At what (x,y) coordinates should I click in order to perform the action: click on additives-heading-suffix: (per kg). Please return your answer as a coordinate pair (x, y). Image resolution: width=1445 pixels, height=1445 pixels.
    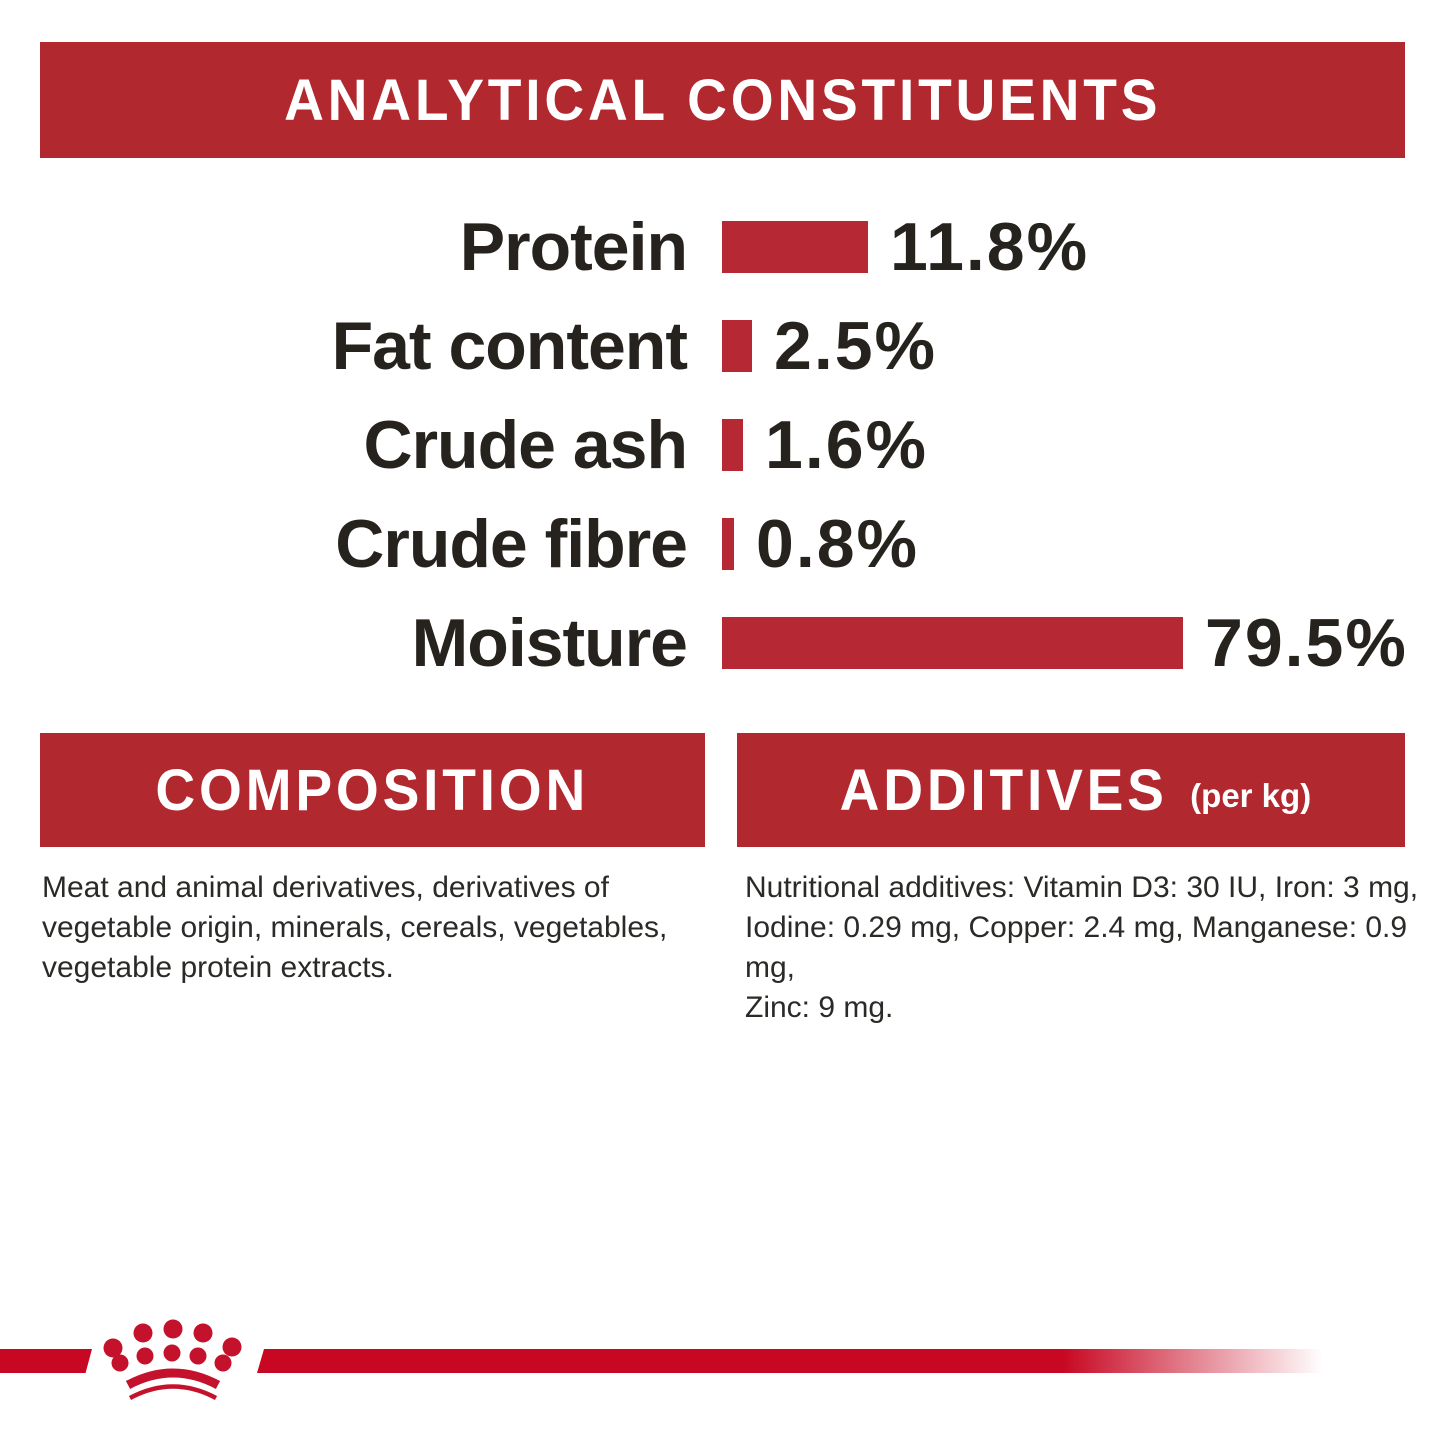
    Looking at the image, I should click on (1251, 795).